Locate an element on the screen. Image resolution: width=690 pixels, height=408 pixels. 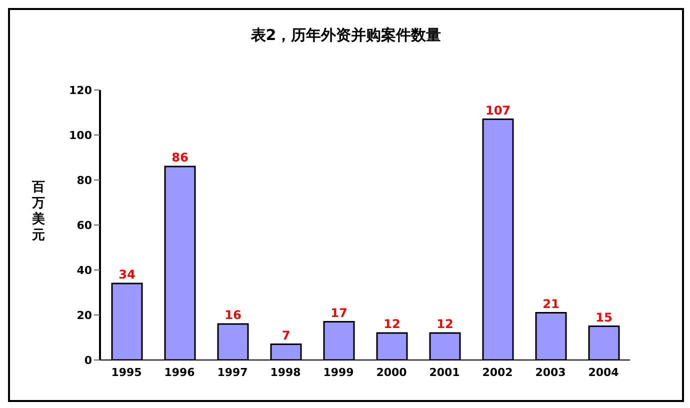
x-tick-label: 1999 is located at coordinates (338, 372).